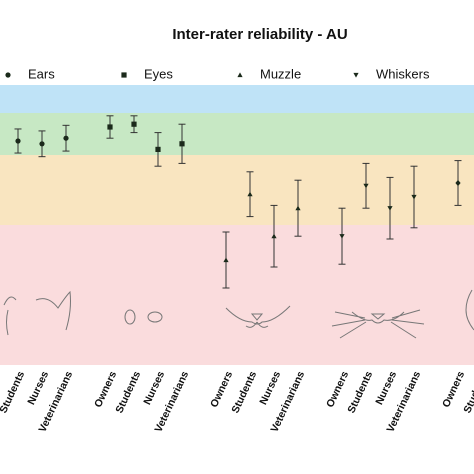 This screenshot has width=474, height=474. I want to click on cat-drawings, so click(238, 314).